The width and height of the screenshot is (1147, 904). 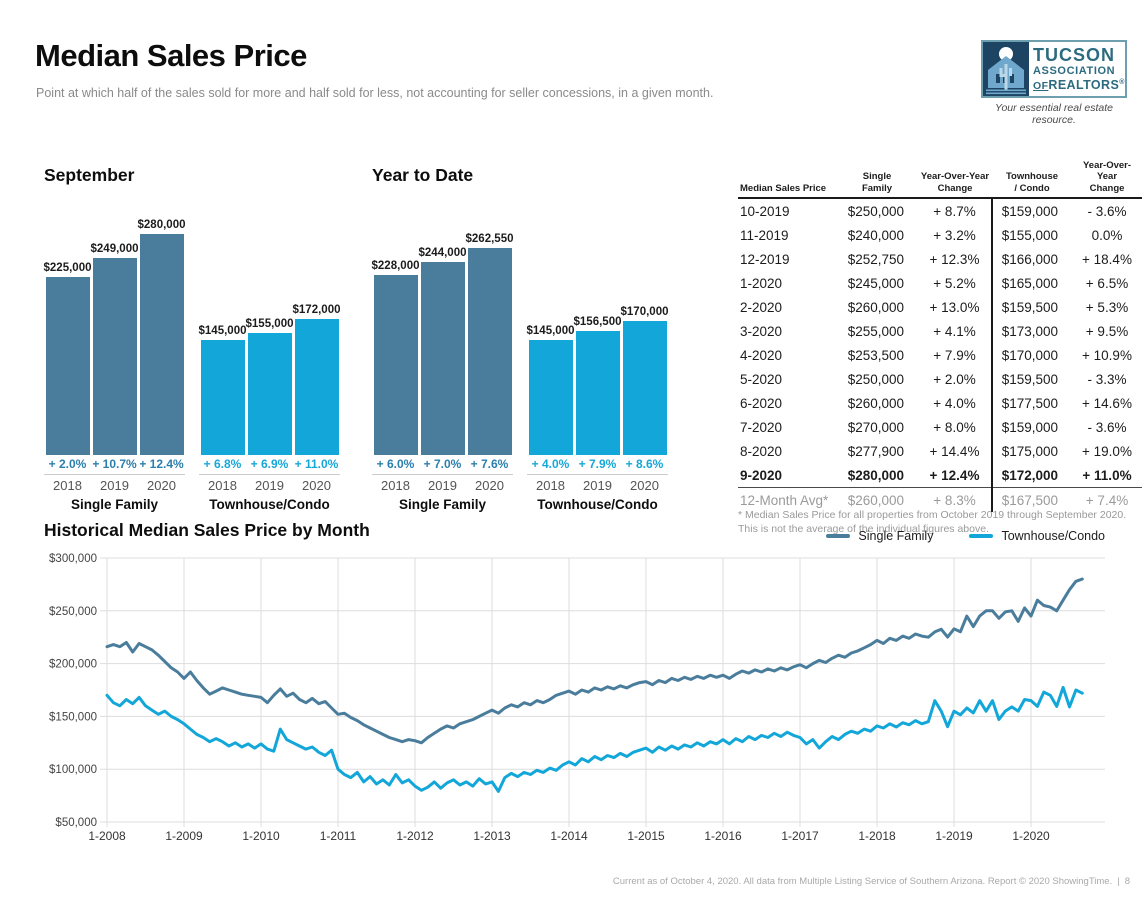 I want to click on table-row: 8-2020 $277,900 + 14.4% $175,000 + 19.0%, so click(x=940, y=451).